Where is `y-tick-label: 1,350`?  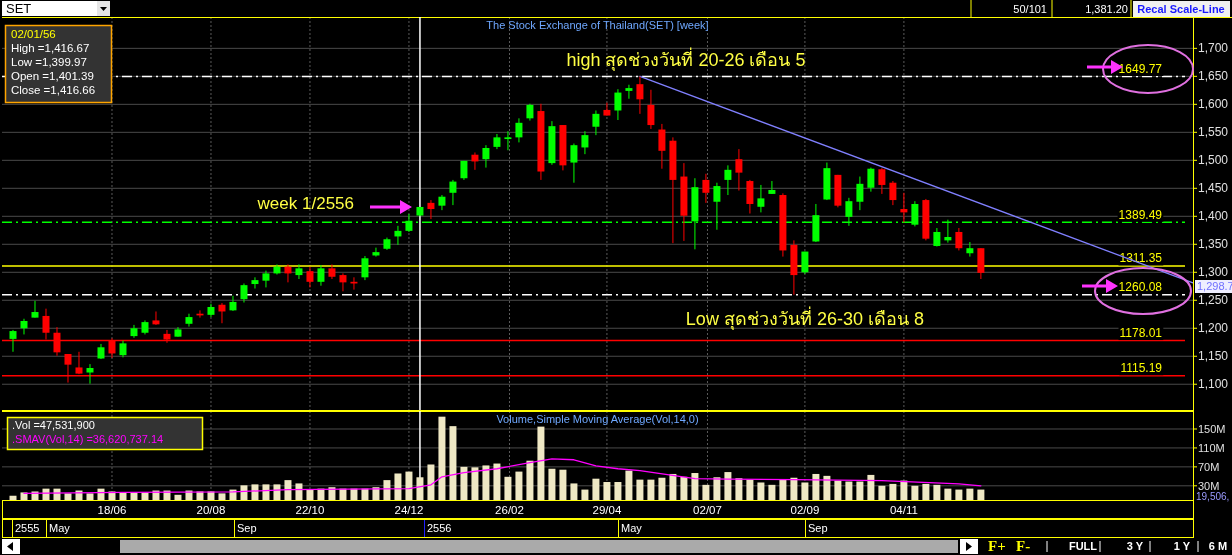
y-tick-label: 1,350 is located at coordinates (1213, 244).